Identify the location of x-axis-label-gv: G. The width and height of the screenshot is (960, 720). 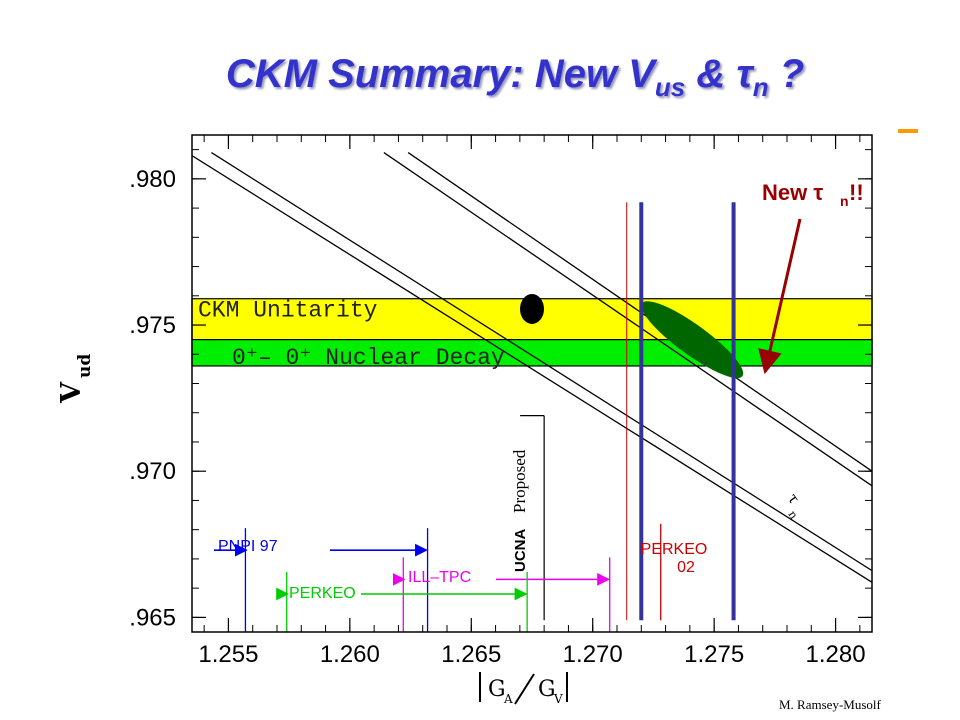
(547, 689).